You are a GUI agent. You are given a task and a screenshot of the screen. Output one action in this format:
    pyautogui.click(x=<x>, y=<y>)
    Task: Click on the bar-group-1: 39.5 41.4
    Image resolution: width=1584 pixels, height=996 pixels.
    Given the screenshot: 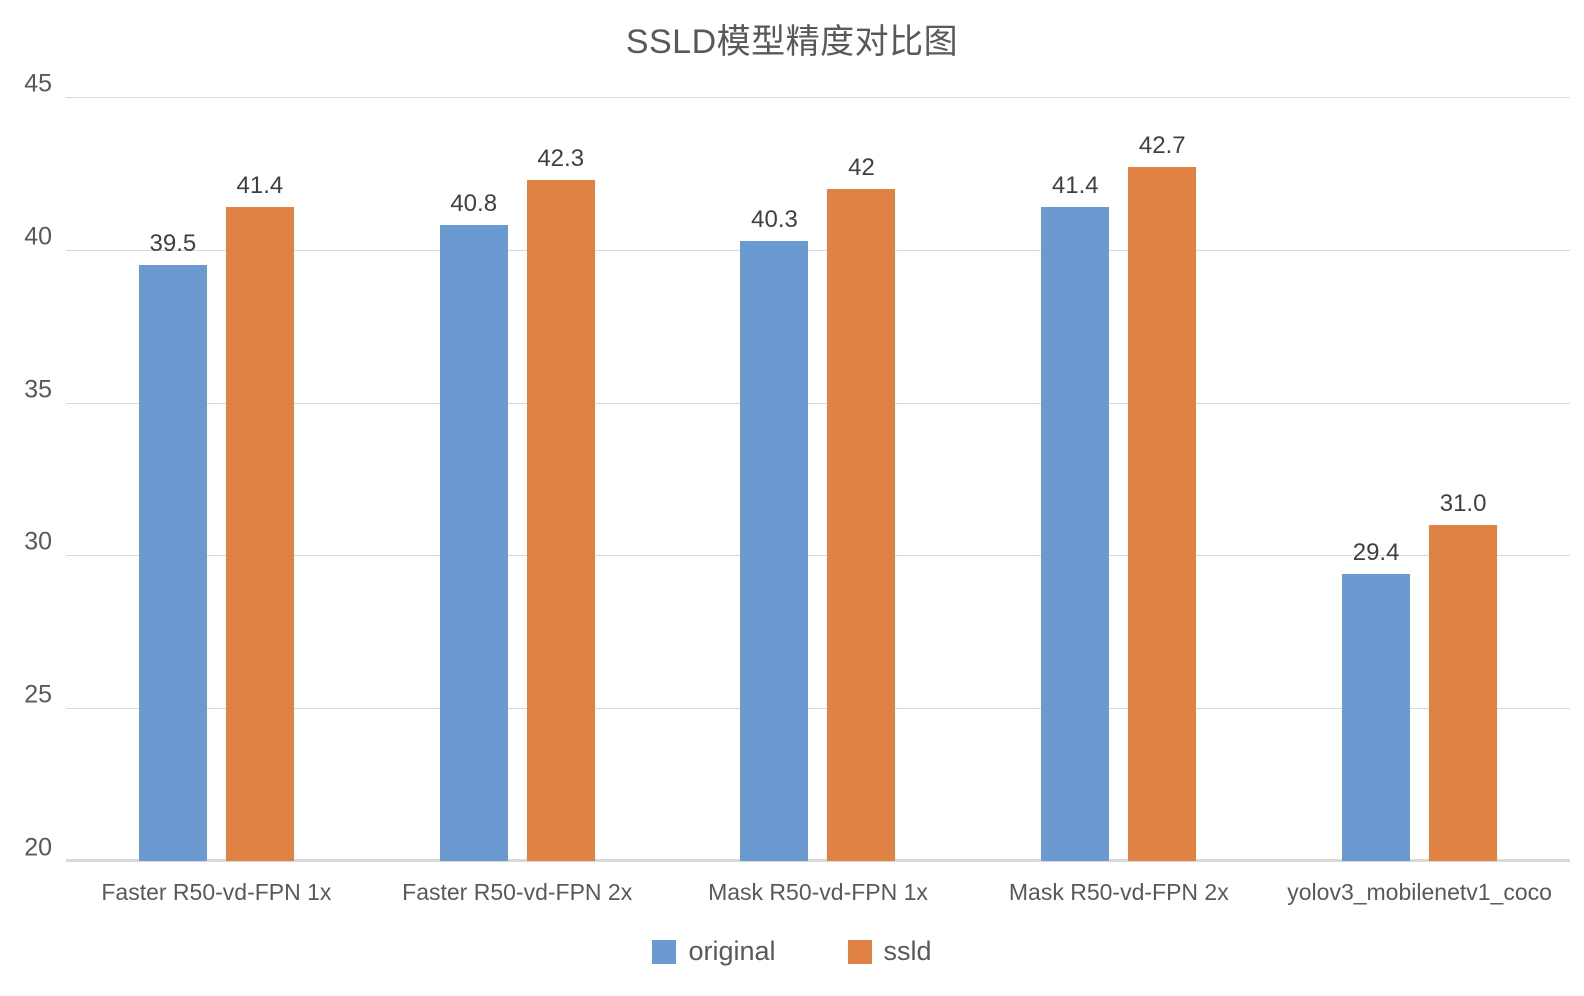 What is the action you would take?
    pyautogui.click(x=216, y=479)
    